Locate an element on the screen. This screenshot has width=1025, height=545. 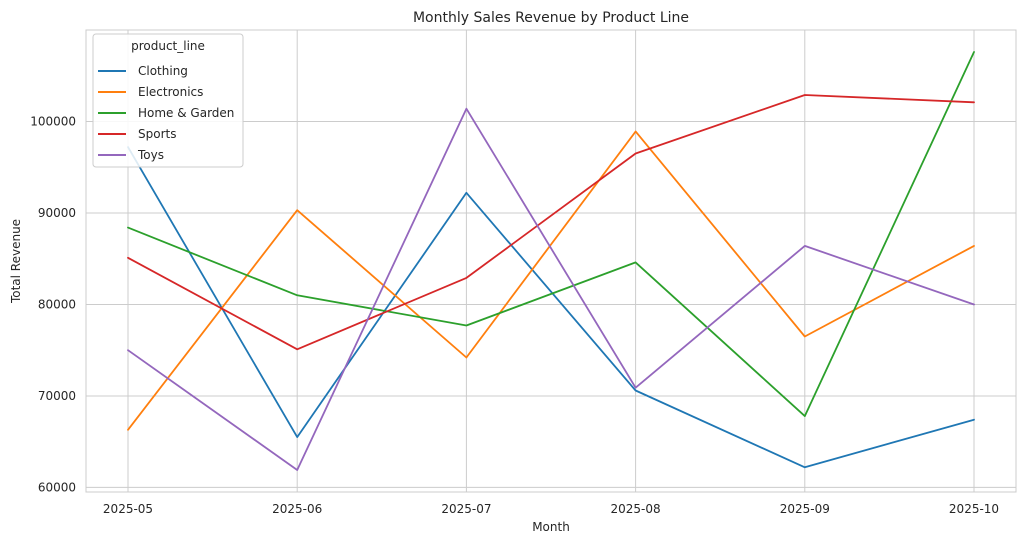
chart-title: Monthly Sales Revenue by Product Line is located at coordinates (551, 18).